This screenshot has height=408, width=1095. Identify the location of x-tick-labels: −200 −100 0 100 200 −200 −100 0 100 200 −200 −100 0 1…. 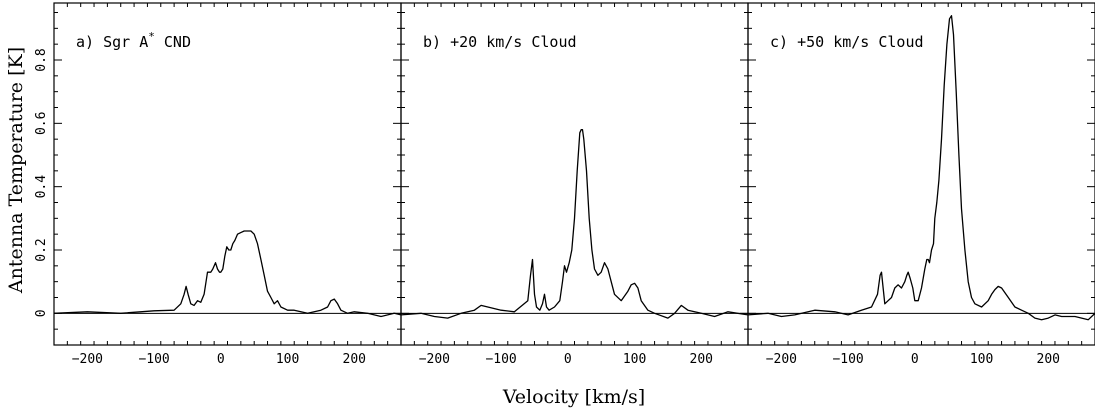
(566, 359).